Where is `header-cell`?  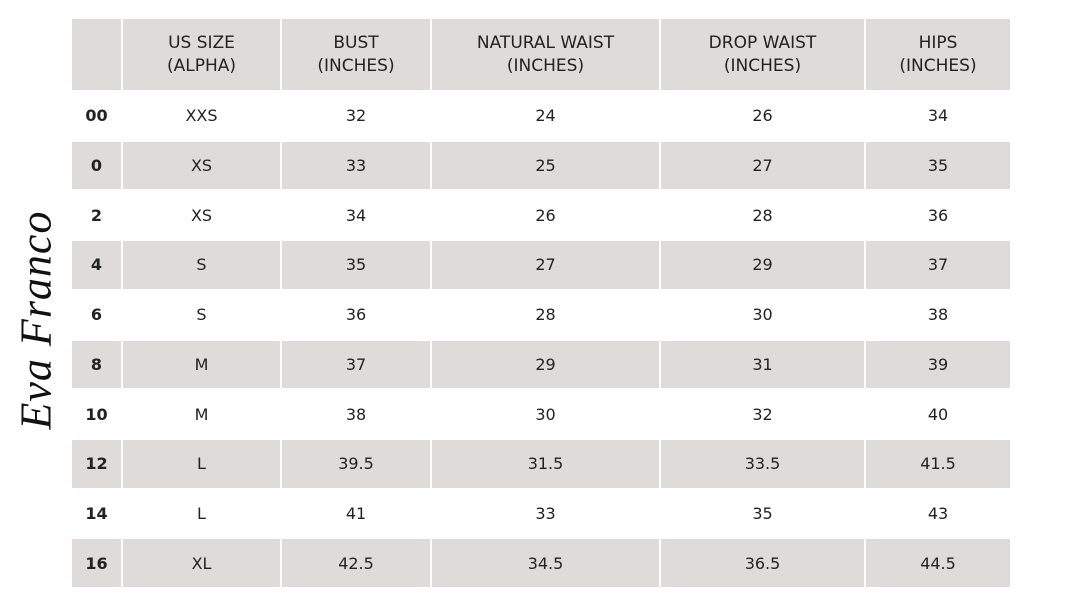
header-cell is located at coordinates (96, 54).